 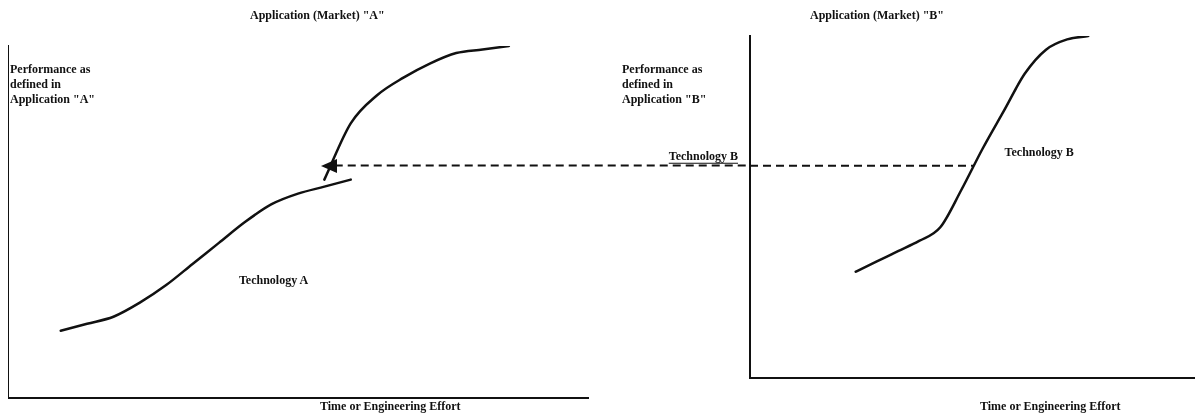 What do you see at coordinates (877, 15) in the screenshot?
I see `chart-title: Application (Market) "B"` at bounding box center [877, 15].